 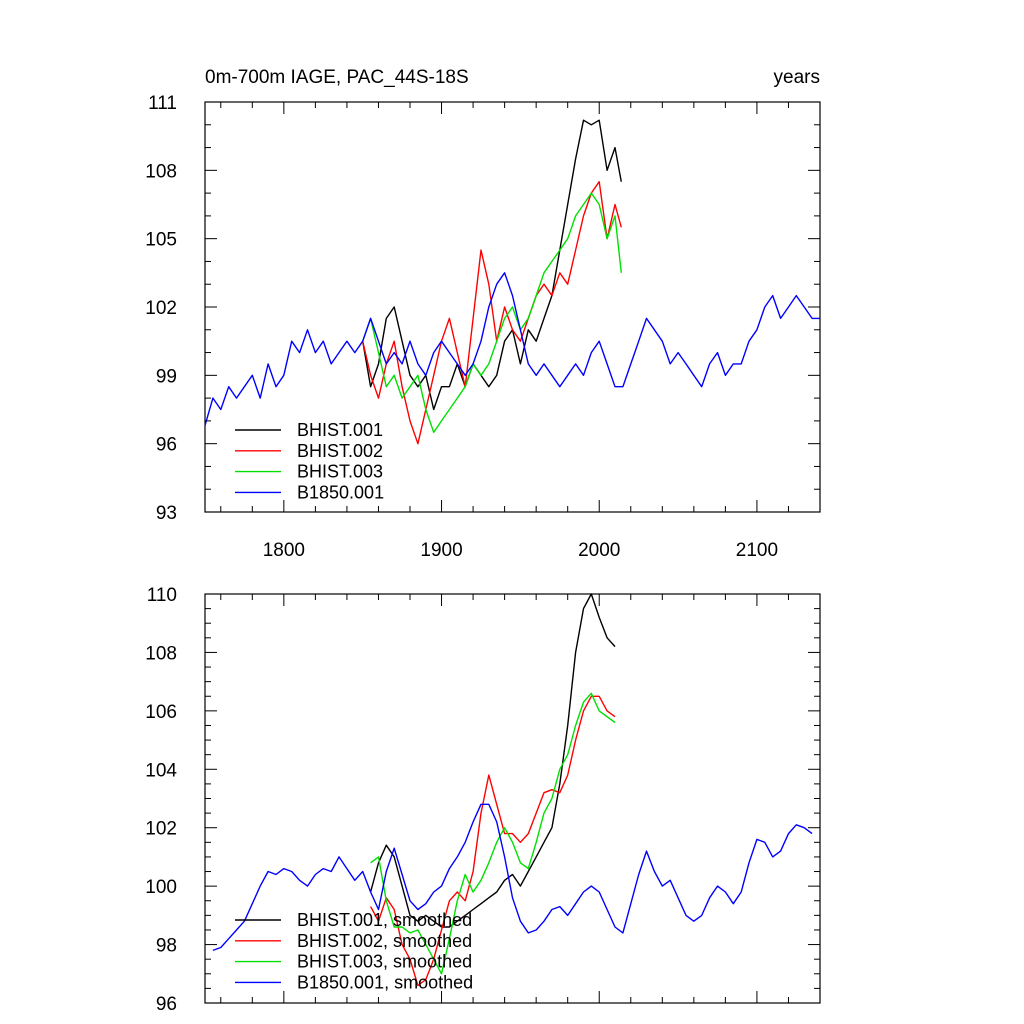 What do you see at coordinates (166, 376) in the screenshot?
I see `y-tick-label: 99` at bounding box center [166, 376].